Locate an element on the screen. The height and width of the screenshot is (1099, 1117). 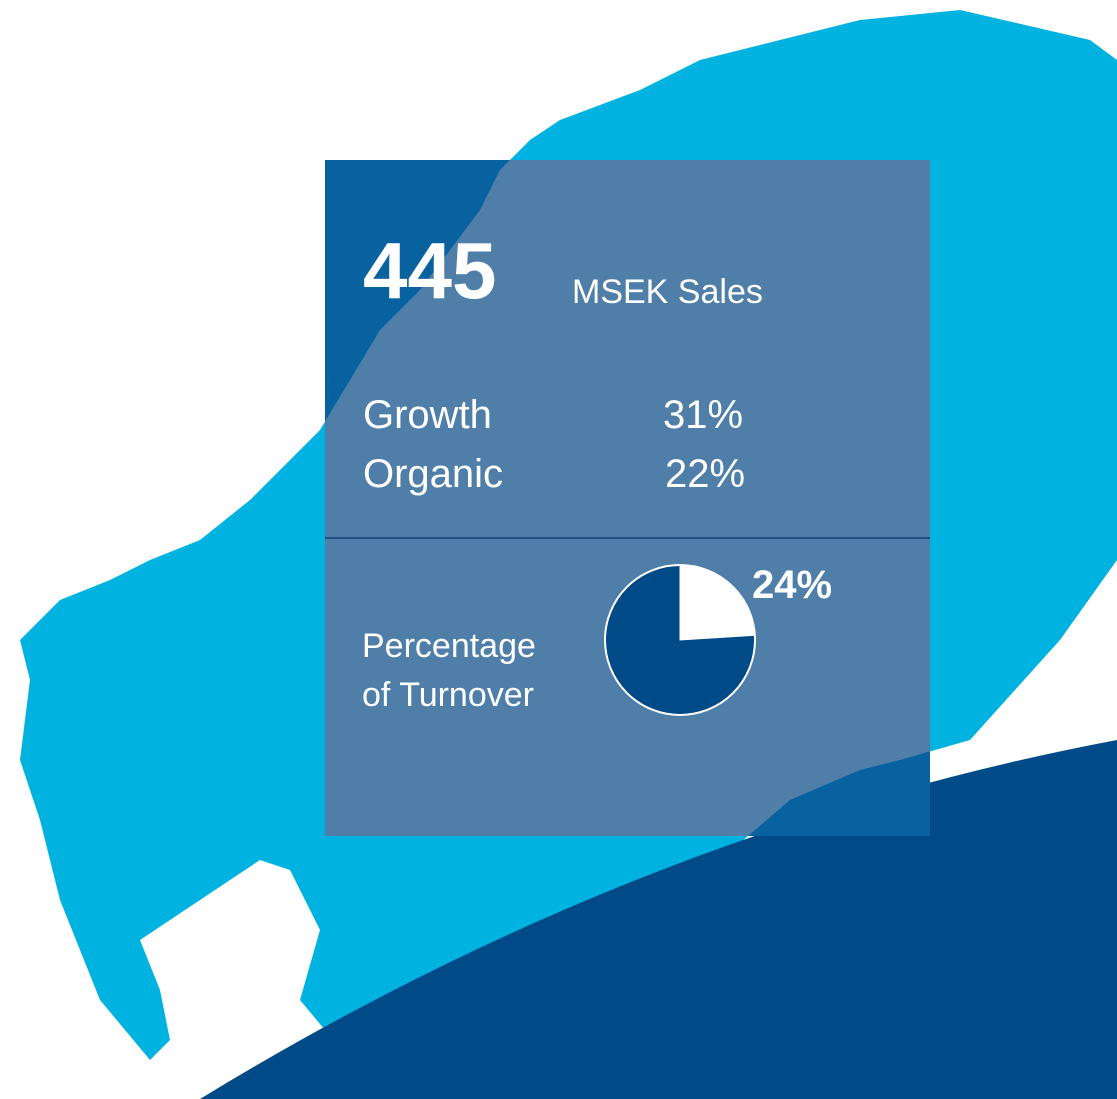
sales-value: 445 is located at coordinates (429, 270).